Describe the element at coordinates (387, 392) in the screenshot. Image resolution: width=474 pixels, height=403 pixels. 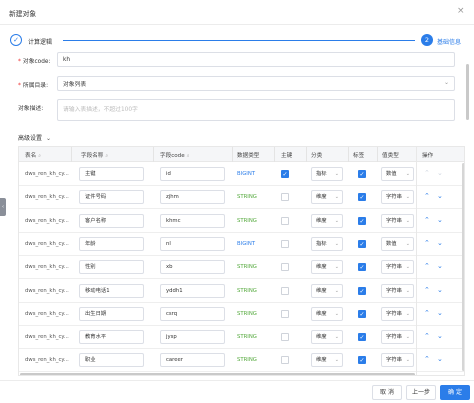
I see `cancel-button: 取 消` at that location.